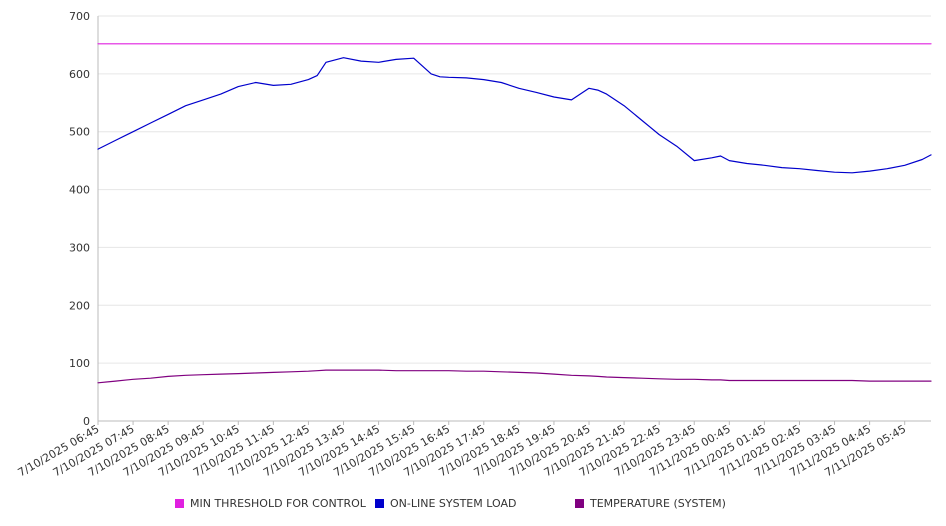 The width and height of the screenshot is (946, 526). I want to click on legend-item-temperature: TEMPERATURE (SYSTEM), so click(650, 503).